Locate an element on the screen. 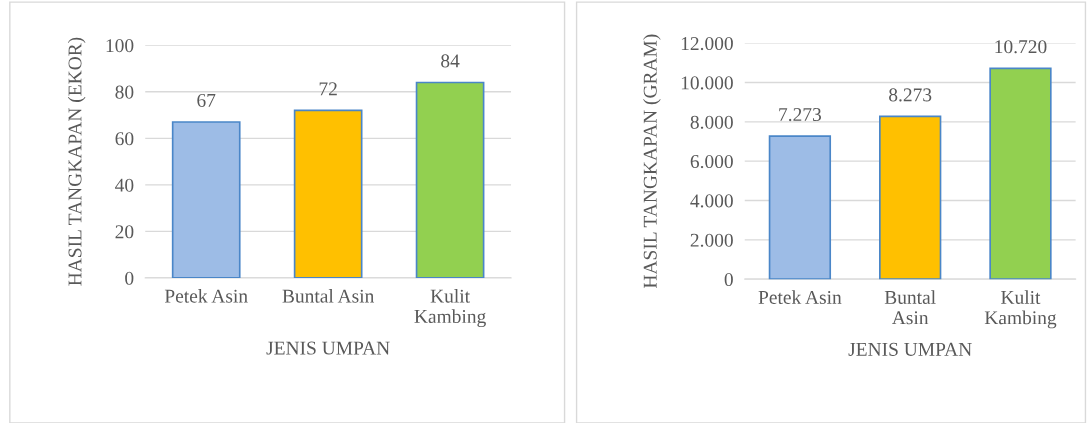 The width and height of the screenshot is (1092, 423). y-axis-title: HASIL TANGKAPAN (EKOR) is located at coordinates (76, 161).